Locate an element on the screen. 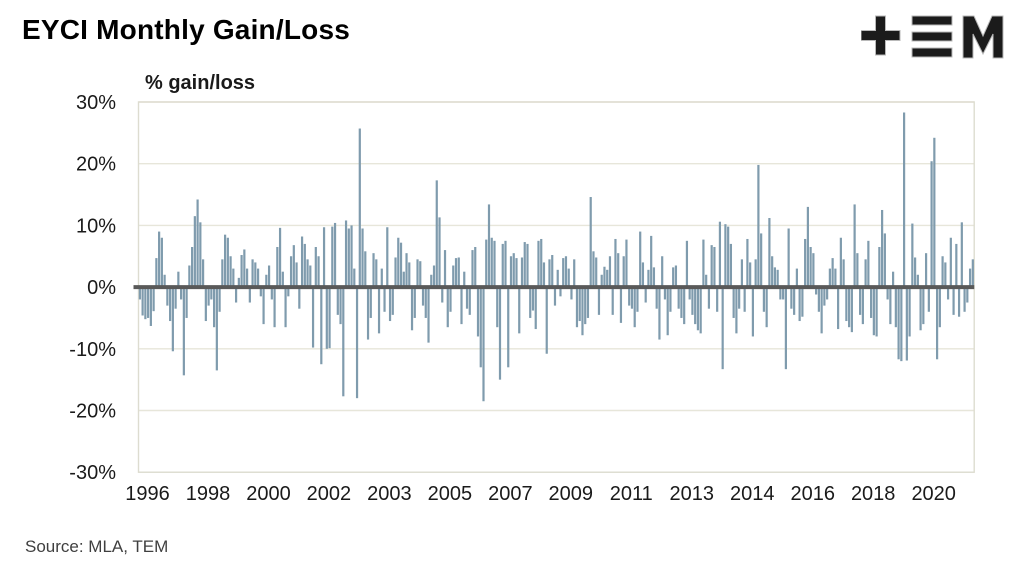 This screenshot has height=571, width=1024. x-tick-label: 2007 is located at coordinates (510, 494).